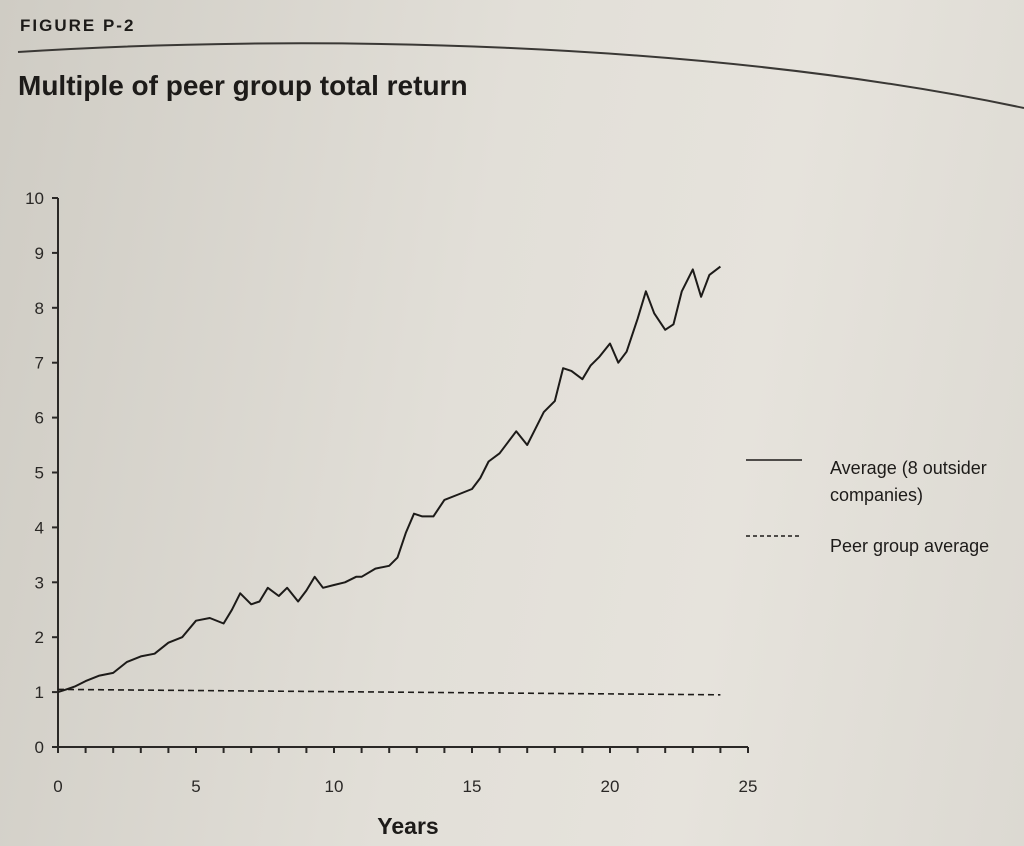 The height and width of the screenshot is (846, 1024). I want to click on x-tick-label: 10, so click(334, 786).